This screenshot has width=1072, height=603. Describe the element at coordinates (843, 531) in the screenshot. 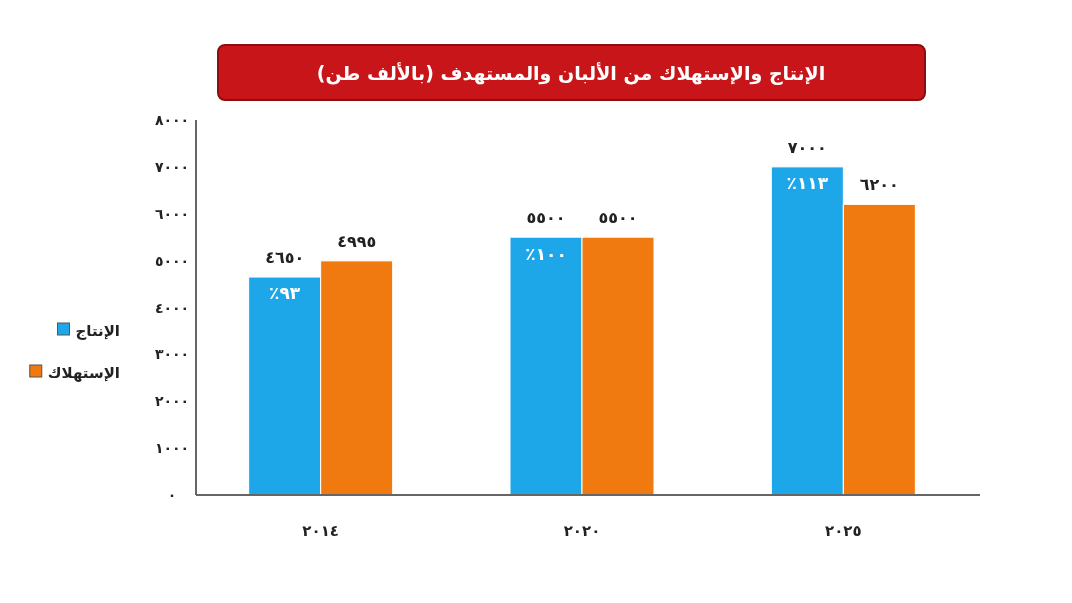

I see `x-tick-label: ٢٠٢٥` at that location.